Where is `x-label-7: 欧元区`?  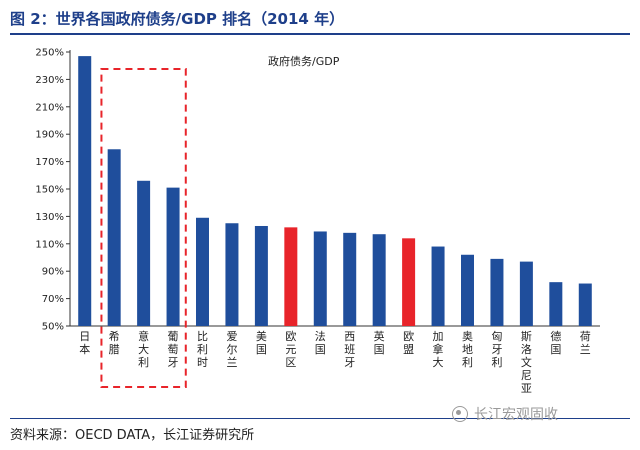
x-label-7: 欧元区 is located at coordinates (290, 349).